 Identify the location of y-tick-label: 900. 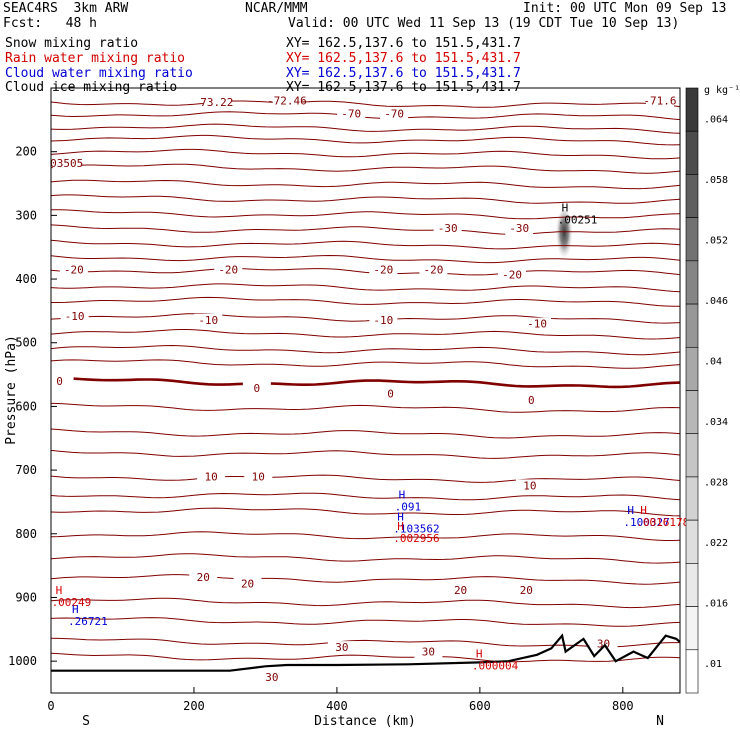
(26, 597).